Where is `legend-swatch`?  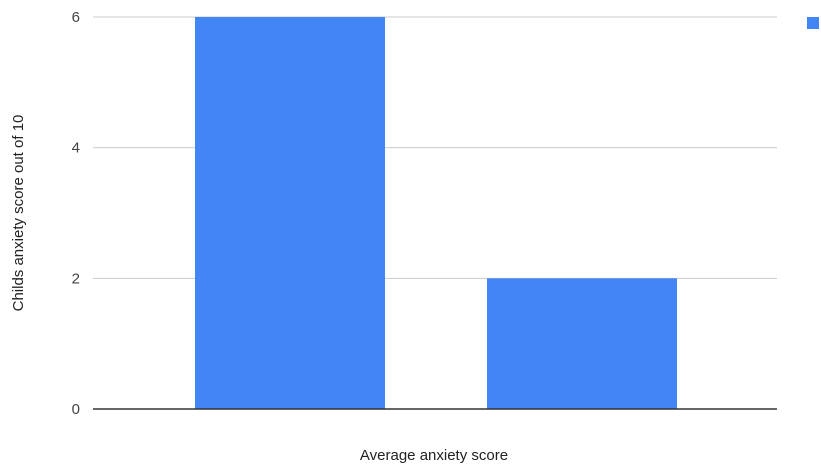
legend-swatch is located at coordinates (813, 23).